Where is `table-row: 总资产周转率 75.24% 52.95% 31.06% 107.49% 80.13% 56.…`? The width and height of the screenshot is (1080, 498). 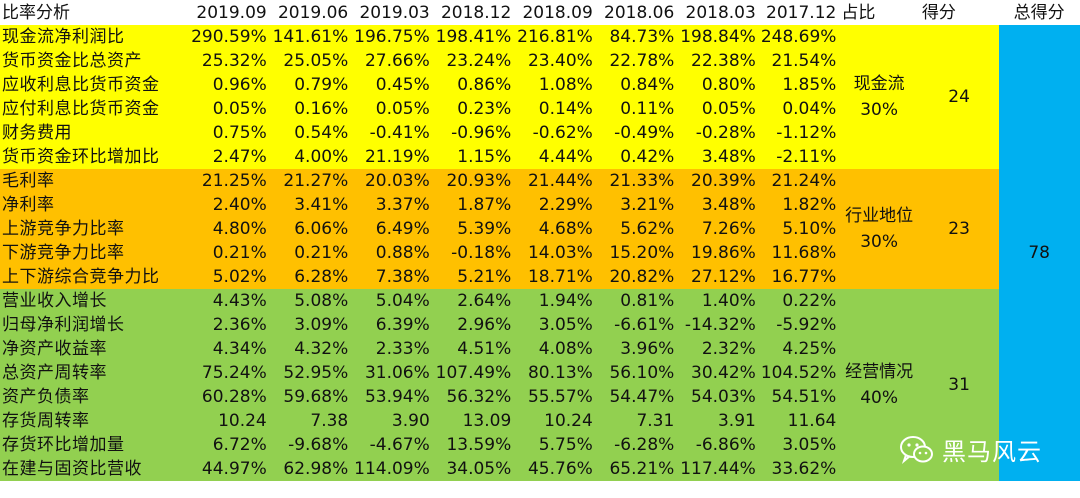 table-row: 总资产周转率 75.24% 52.95% 31.06% 107.49% 80.13% 56.… is located at coordinates (540, 373).